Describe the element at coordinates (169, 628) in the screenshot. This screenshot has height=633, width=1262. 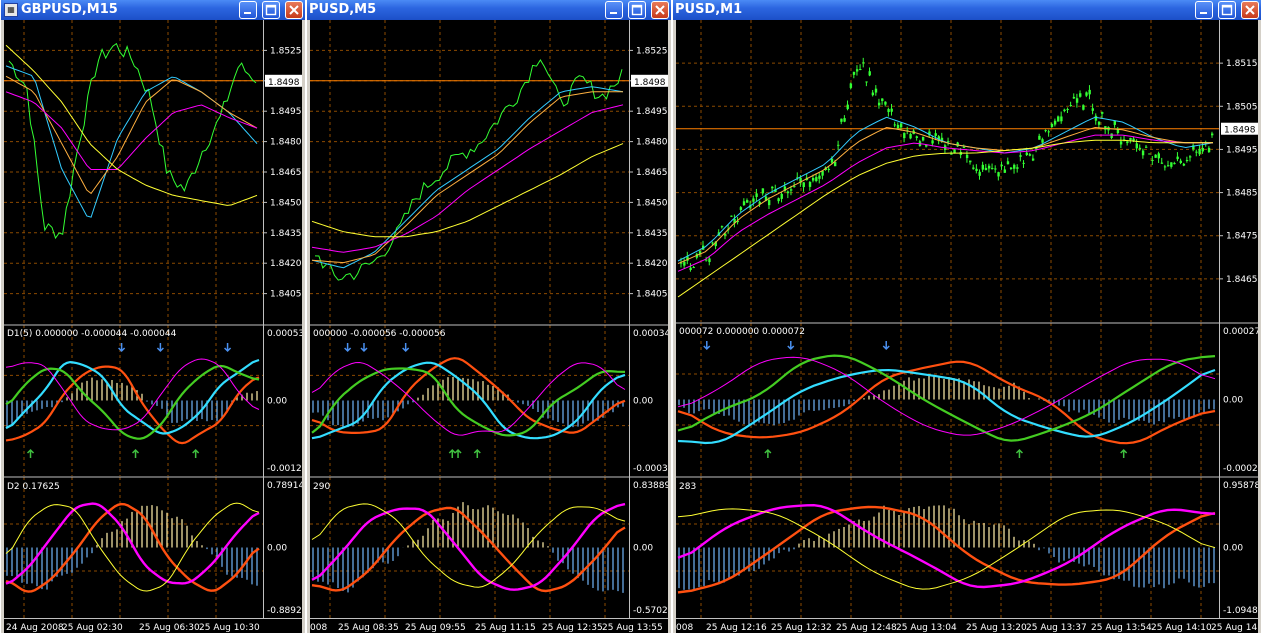
I see `time-axis-label: 25 Aug 06:30` at that location.